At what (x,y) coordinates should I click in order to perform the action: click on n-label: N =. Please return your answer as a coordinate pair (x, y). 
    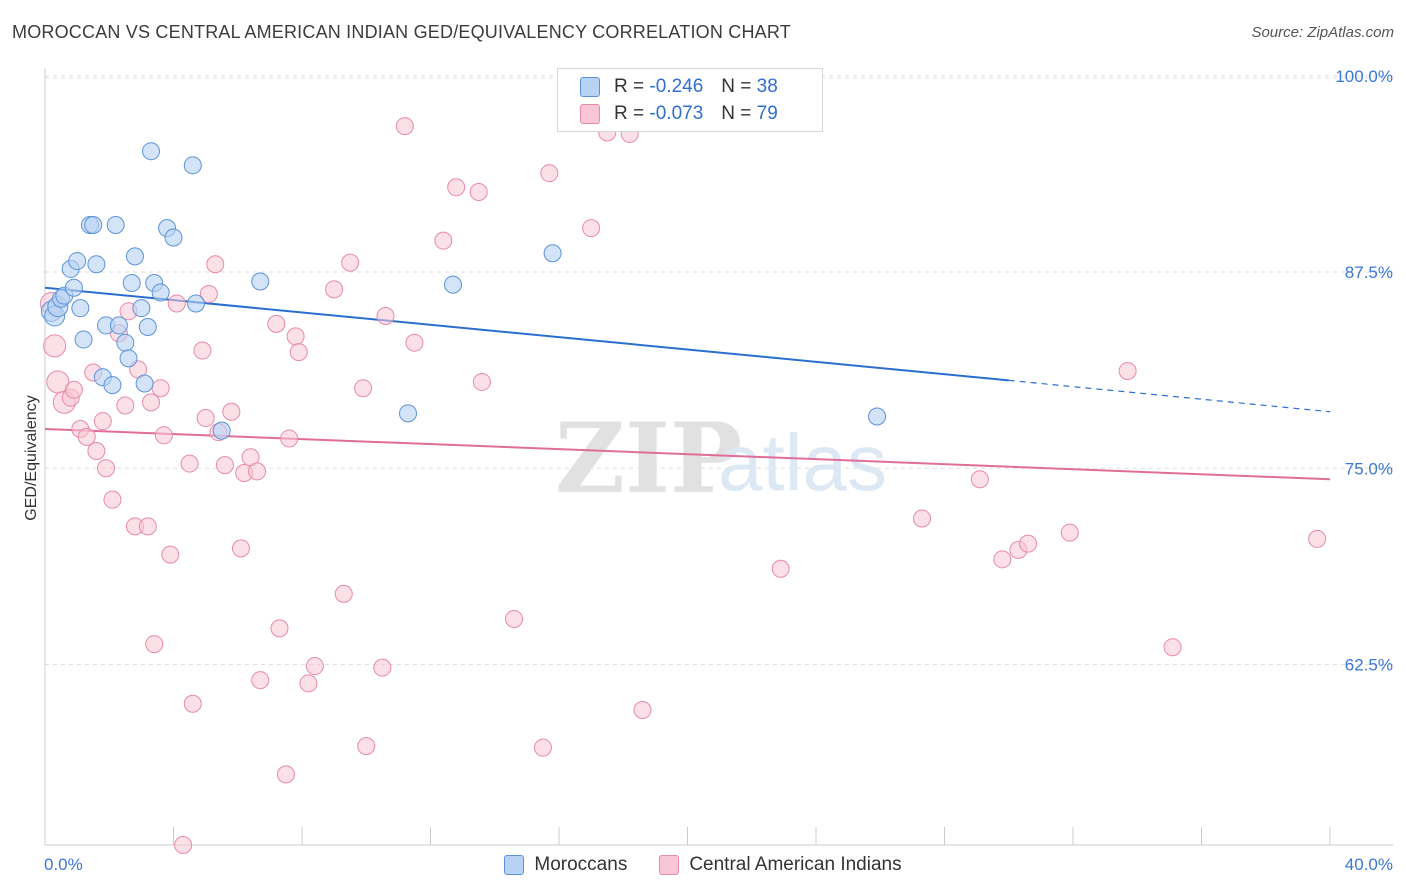
    Looking at the image, I should click on (736, 113).